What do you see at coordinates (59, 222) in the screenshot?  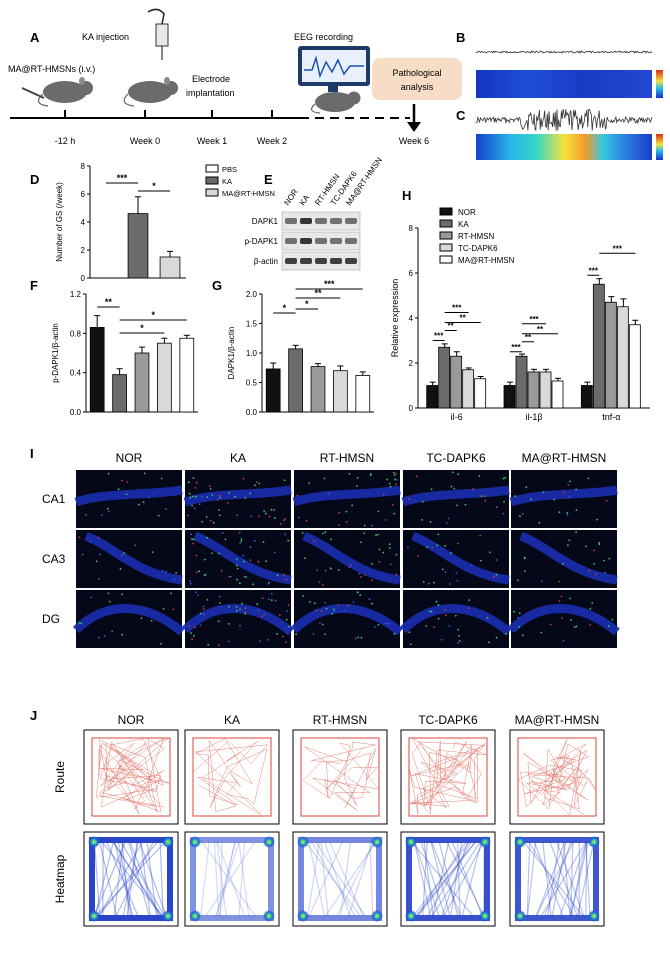 I see `y-axis-label: Number of GS (/week)` at bounding box center [59, 222].